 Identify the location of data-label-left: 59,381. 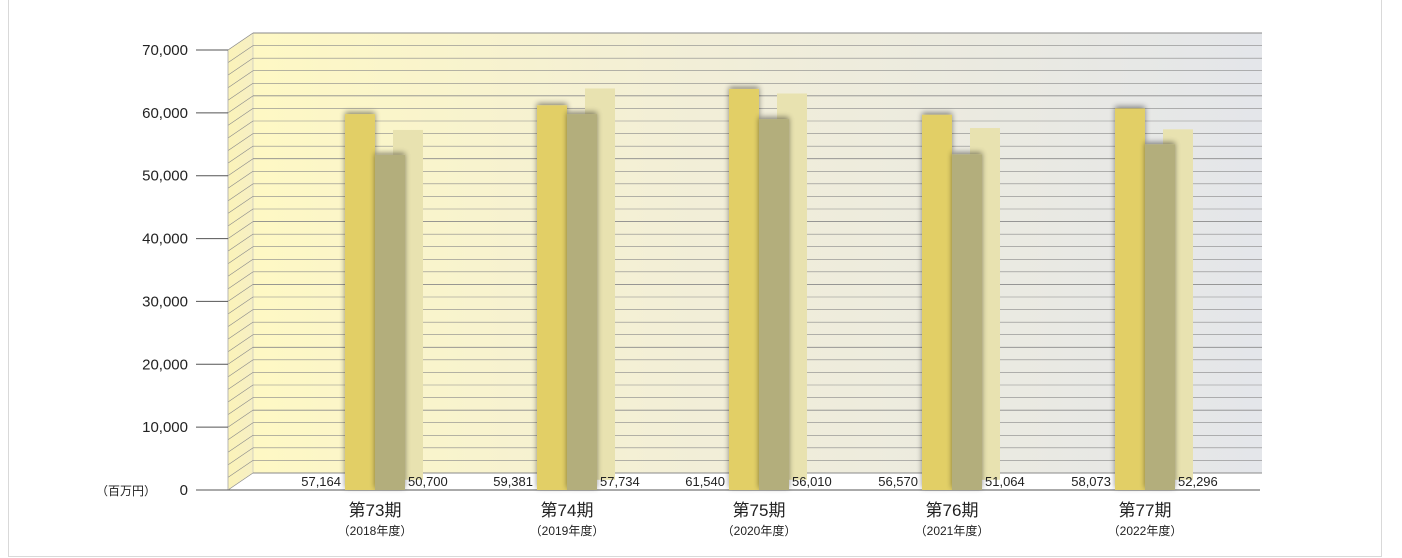
(513, 481).